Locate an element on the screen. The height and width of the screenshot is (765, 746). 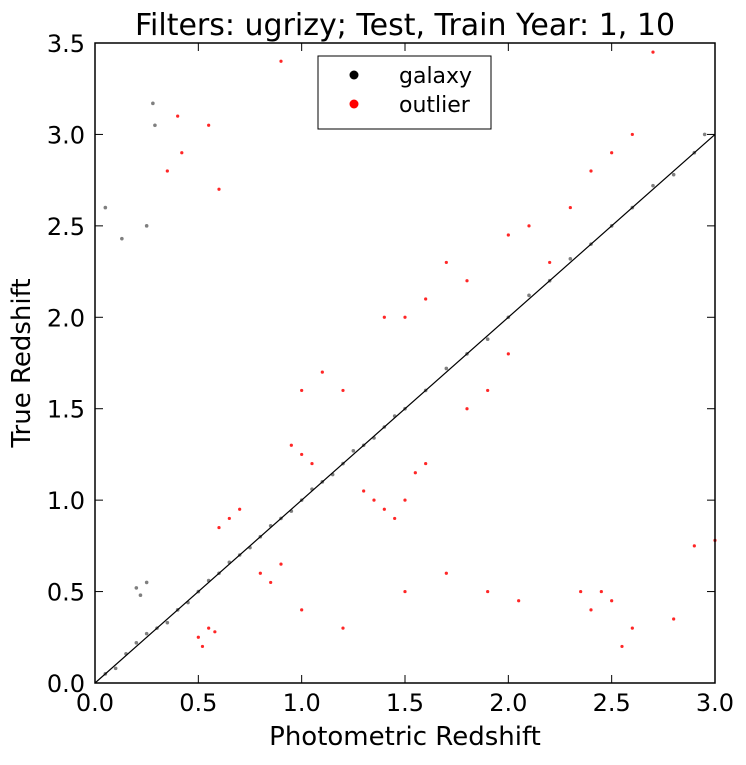
y-tick-label: 1.5 is located at coordinates (66, 410).